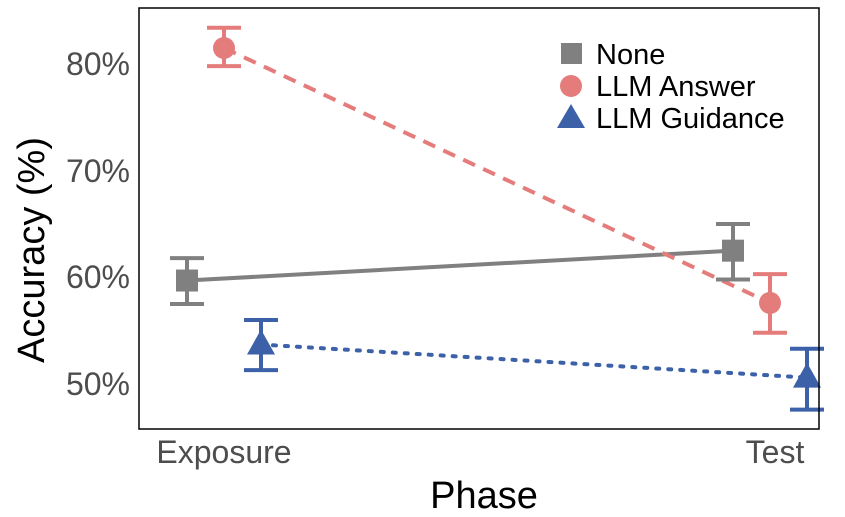  I want to click on data-point-none-exposure, so click(187, 280).